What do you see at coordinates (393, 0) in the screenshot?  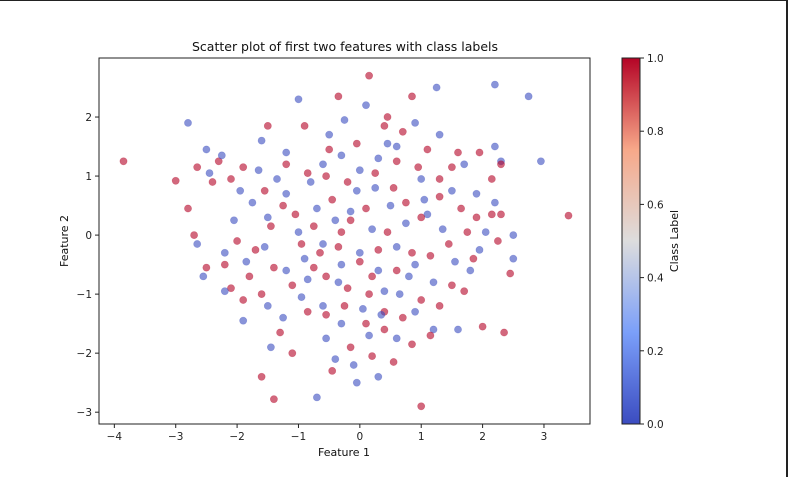 I see `window-top-border` at bounding box center [393, 0].